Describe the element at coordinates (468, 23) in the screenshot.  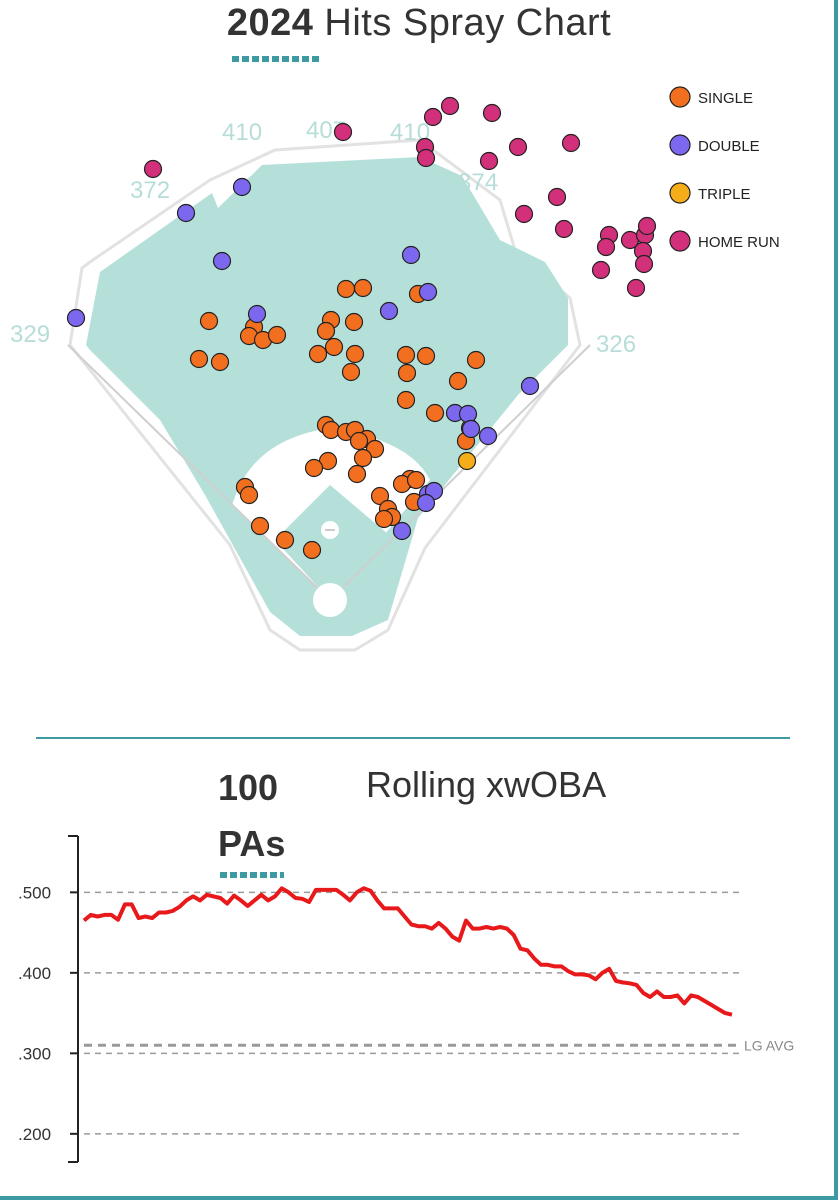
I see `spray-title-text: Hits Spray Chart` at that location.